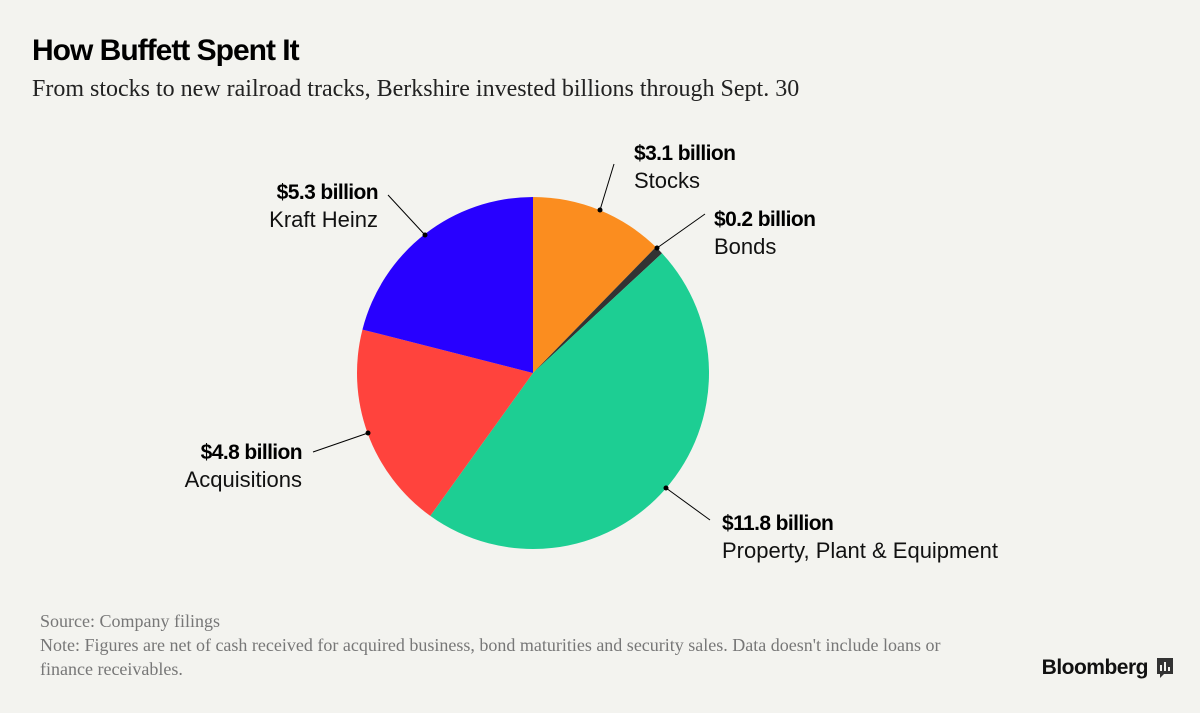 The image size is (1200, 713). Describe the element at coordinates (368, 433) in the screenshot. I see `leader-dot-acquisitions` at that location.